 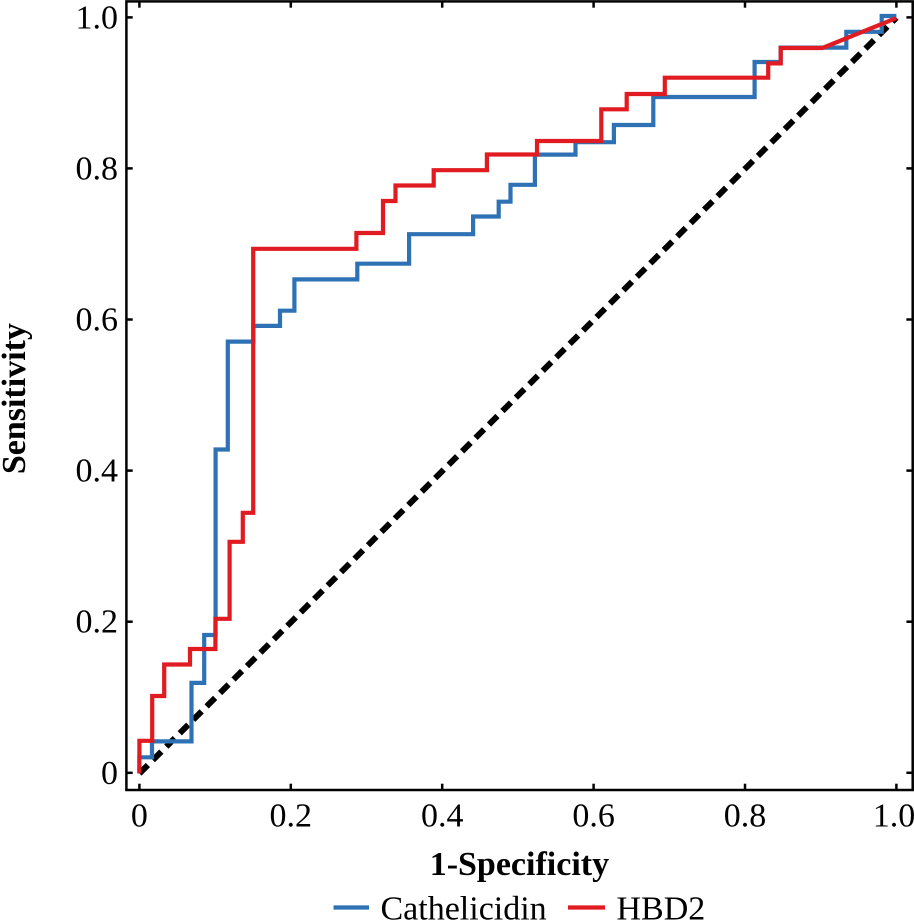 I want to click on svg-text: Sensitivity, so click(x=16, y=398).